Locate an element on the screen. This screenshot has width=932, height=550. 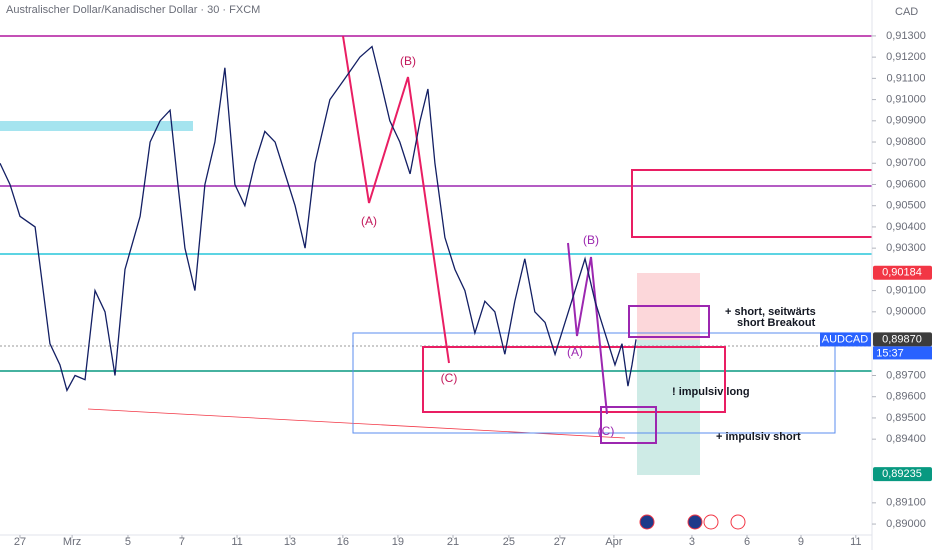
y-tick-label: 0,91300 is located at coordinates (906, 36).